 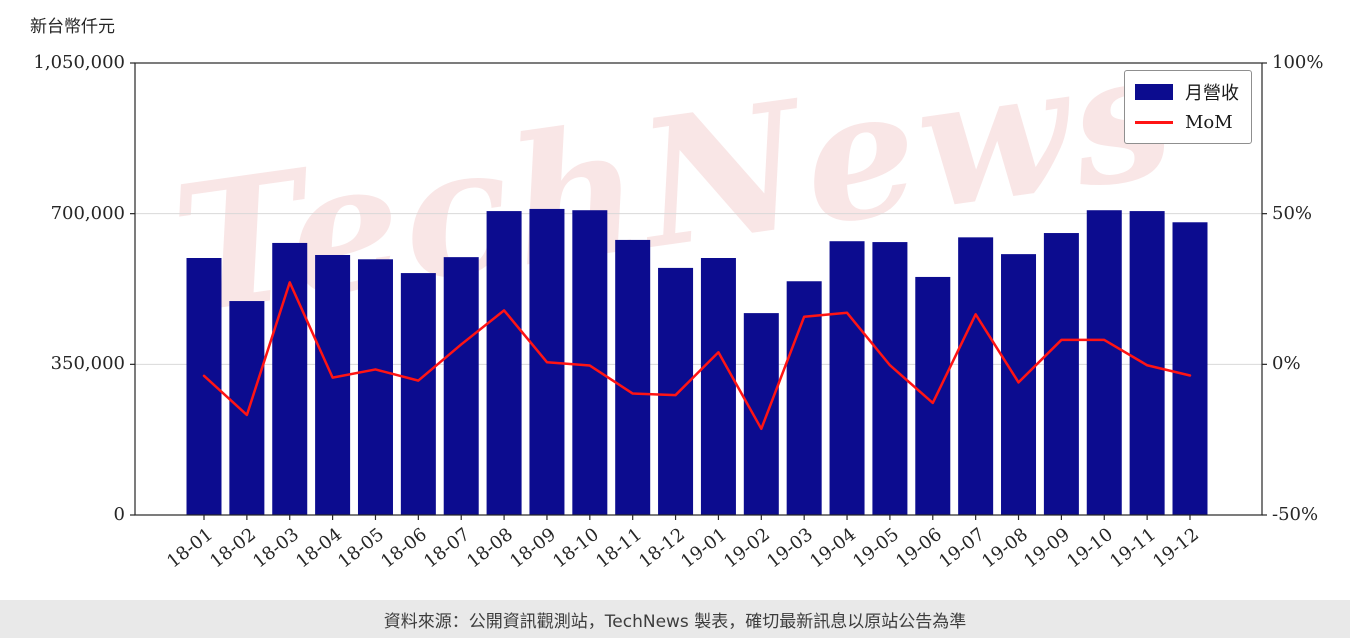 What do you see at coordinates (1154, 122) in the screenshot?
I see `legend-line-swatch` at bounding box center [1154, 122].